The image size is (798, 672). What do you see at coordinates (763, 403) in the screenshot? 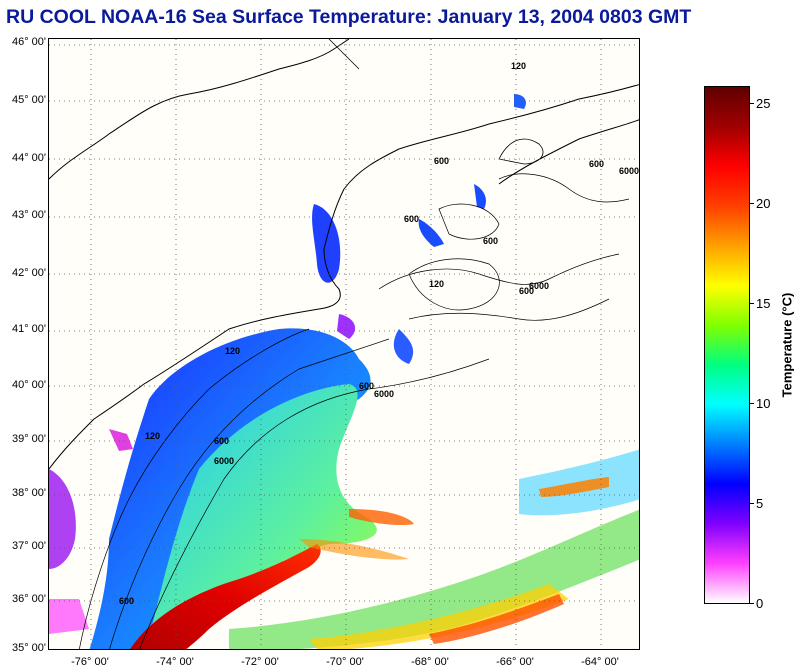
I see `colorbar-tick-label: 10` at bounding box center [763, 403].